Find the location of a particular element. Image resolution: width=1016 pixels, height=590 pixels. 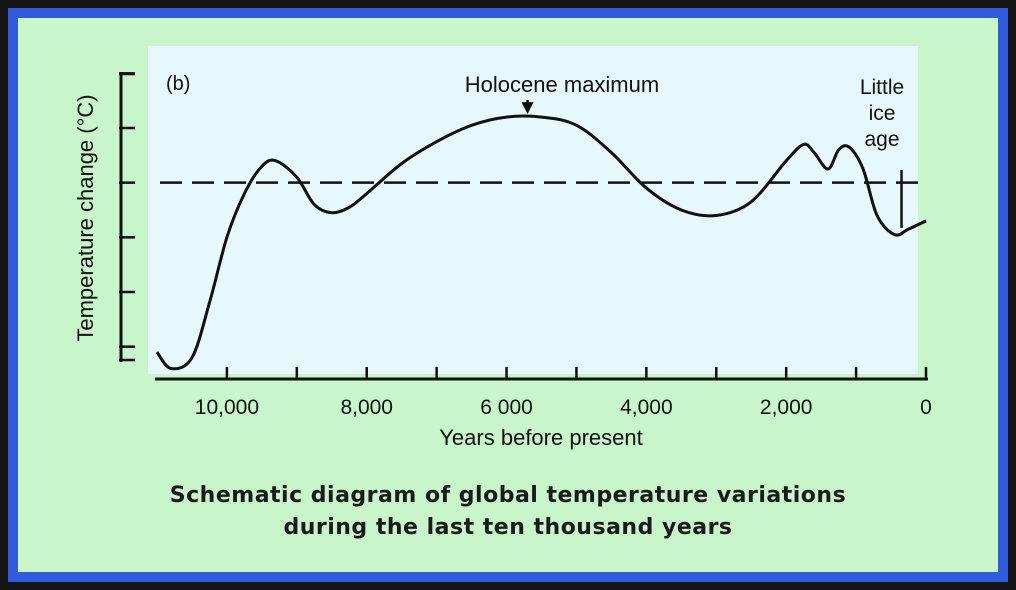

little-ice-age-label-line: ice is located at coordinates (882, 113).